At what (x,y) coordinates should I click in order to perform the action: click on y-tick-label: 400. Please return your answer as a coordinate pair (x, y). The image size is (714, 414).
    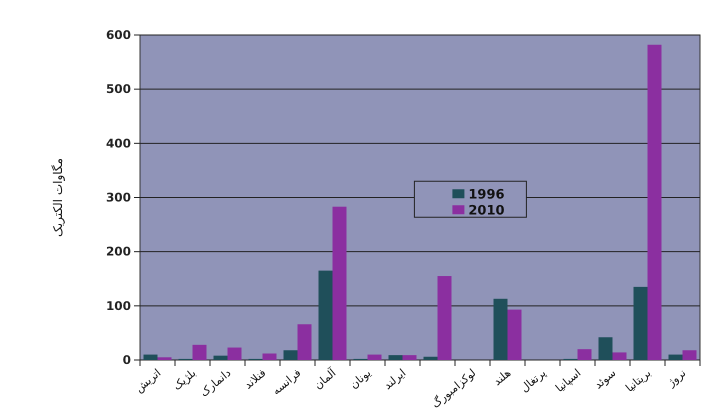
    Looking at the image, I should click on (118, 143).